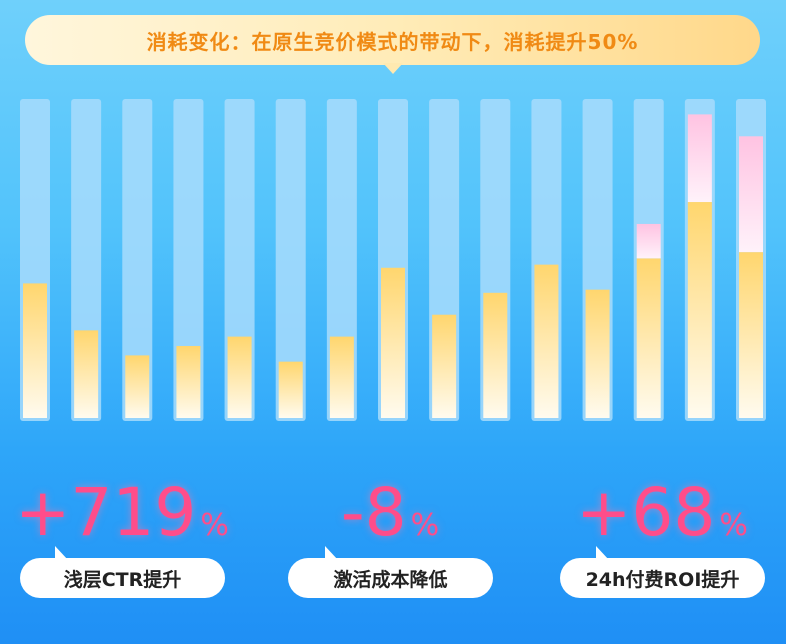  I want to click on stat-roi-label-text: 24h付费ROI提升, so click(662, 579).